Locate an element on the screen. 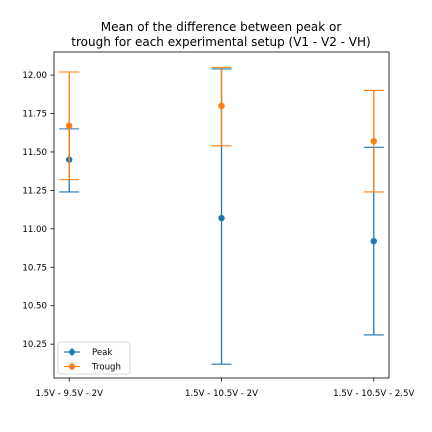  y-tick-label: 10.75 is located at coordinates (34, 268).